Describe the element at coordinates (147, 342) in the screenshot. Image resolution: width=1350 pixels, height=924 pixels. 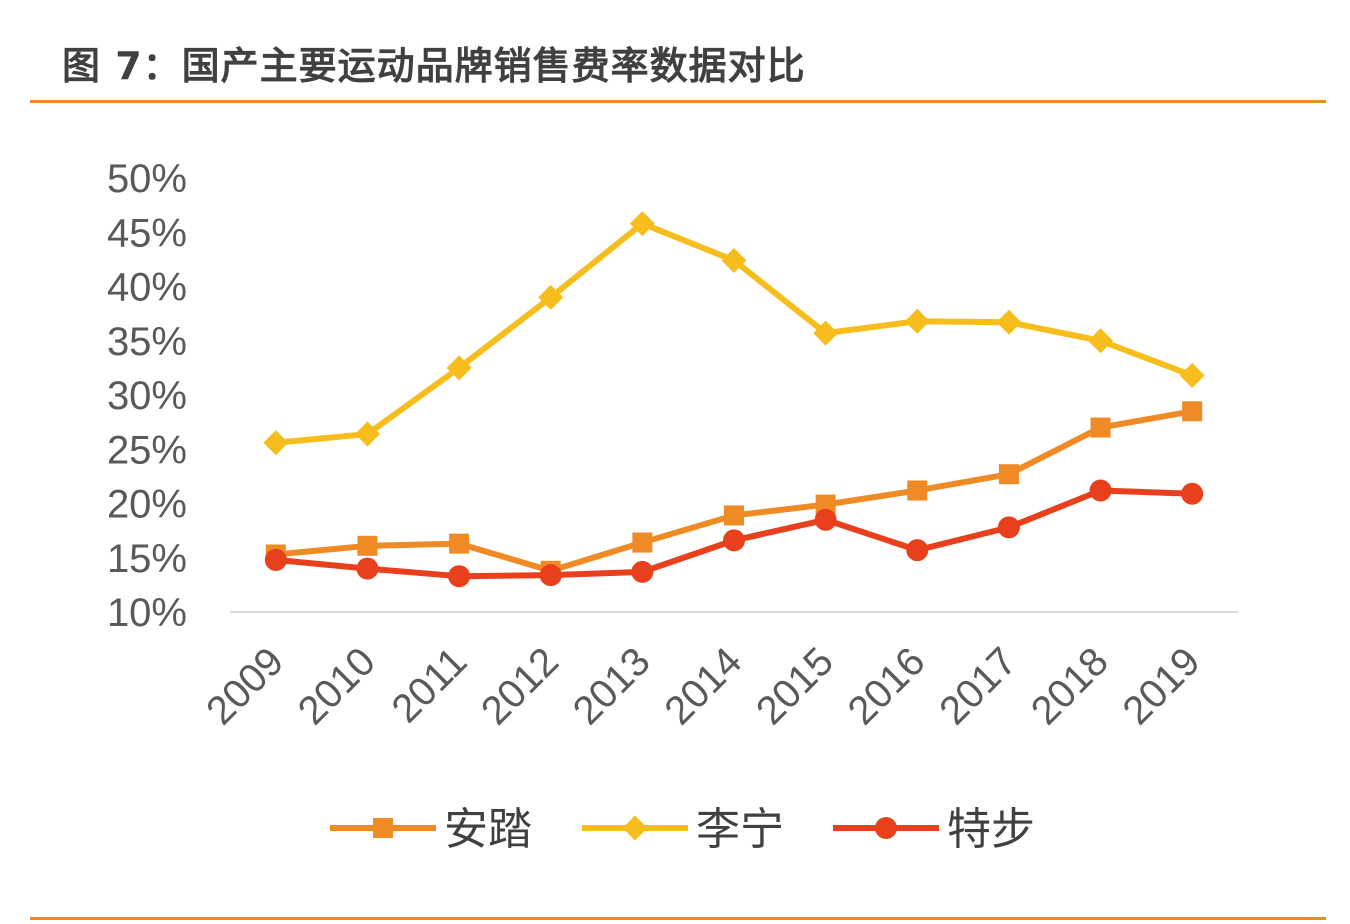
I see `y-tick-label: 35%` at that location.